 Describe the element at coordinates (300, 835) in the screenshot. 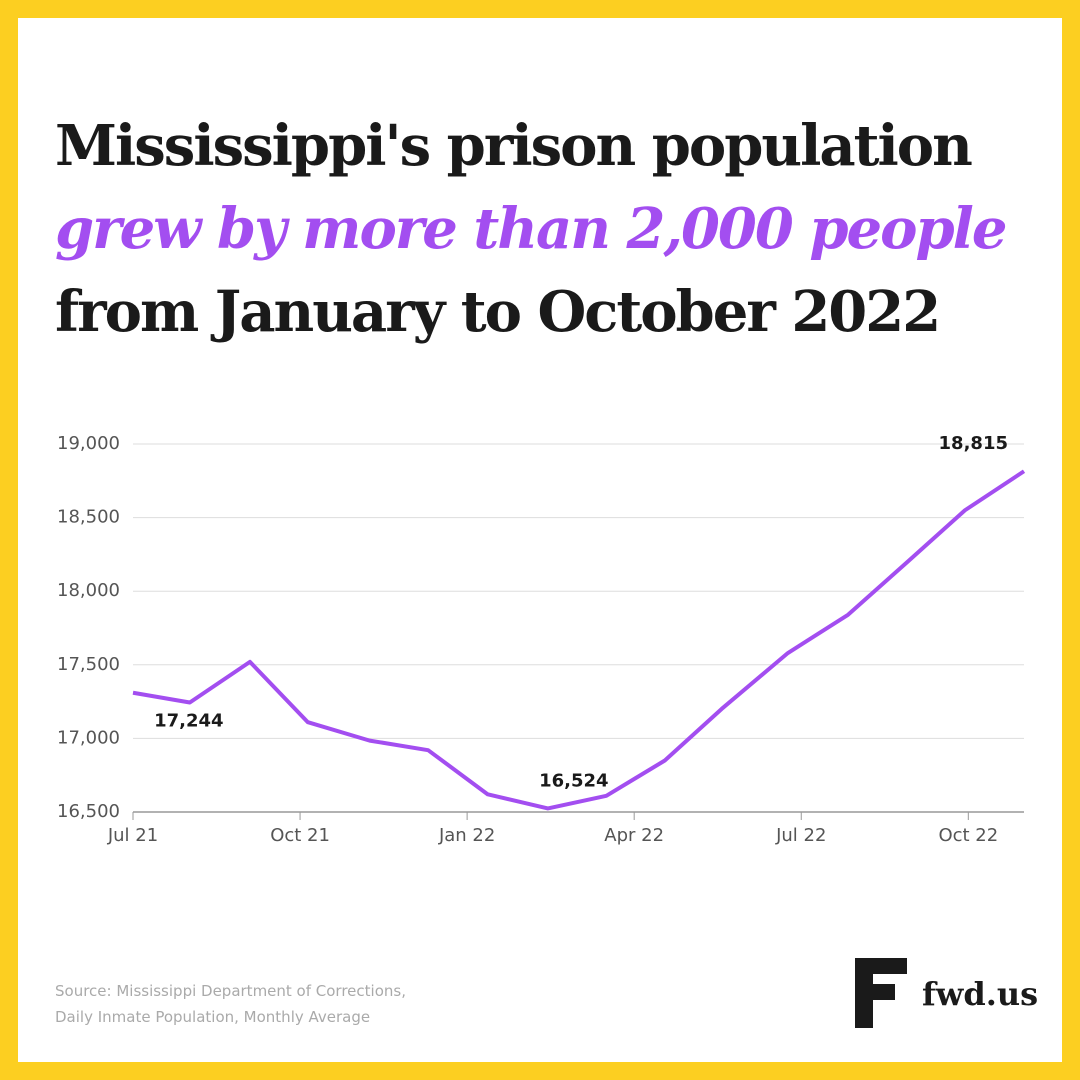

I see `x-tick-label: Oct 21` at that location.